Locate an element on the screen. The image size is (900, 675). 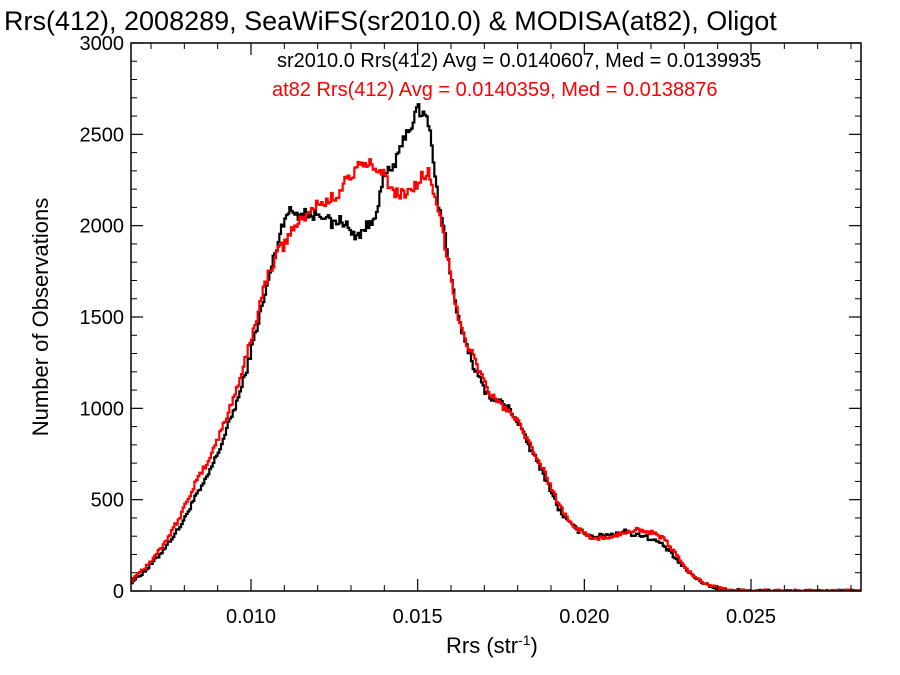
x-axis-label-superscript: -1 is located at coordinates (524, 640).